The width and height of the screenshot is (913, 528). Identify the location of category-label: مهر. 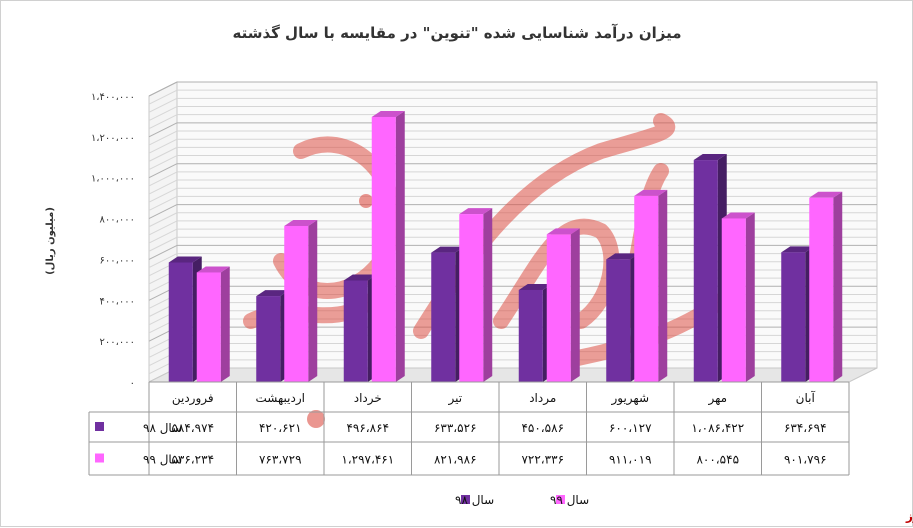
(717, 398).